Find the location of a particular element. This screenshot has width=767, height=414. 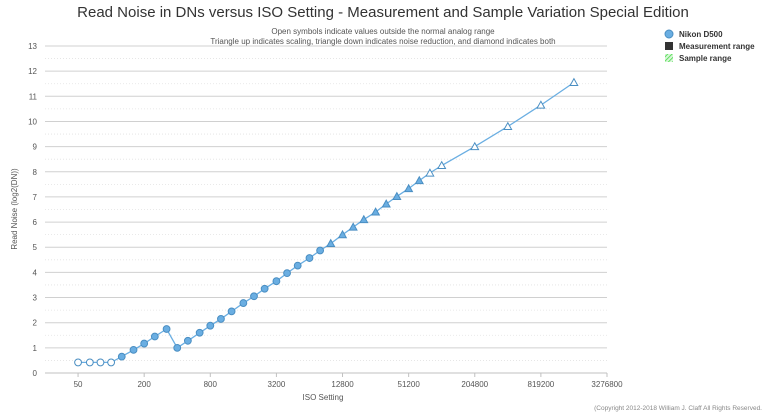

y-tick-label: 7 is located at coordinates (35, 197).